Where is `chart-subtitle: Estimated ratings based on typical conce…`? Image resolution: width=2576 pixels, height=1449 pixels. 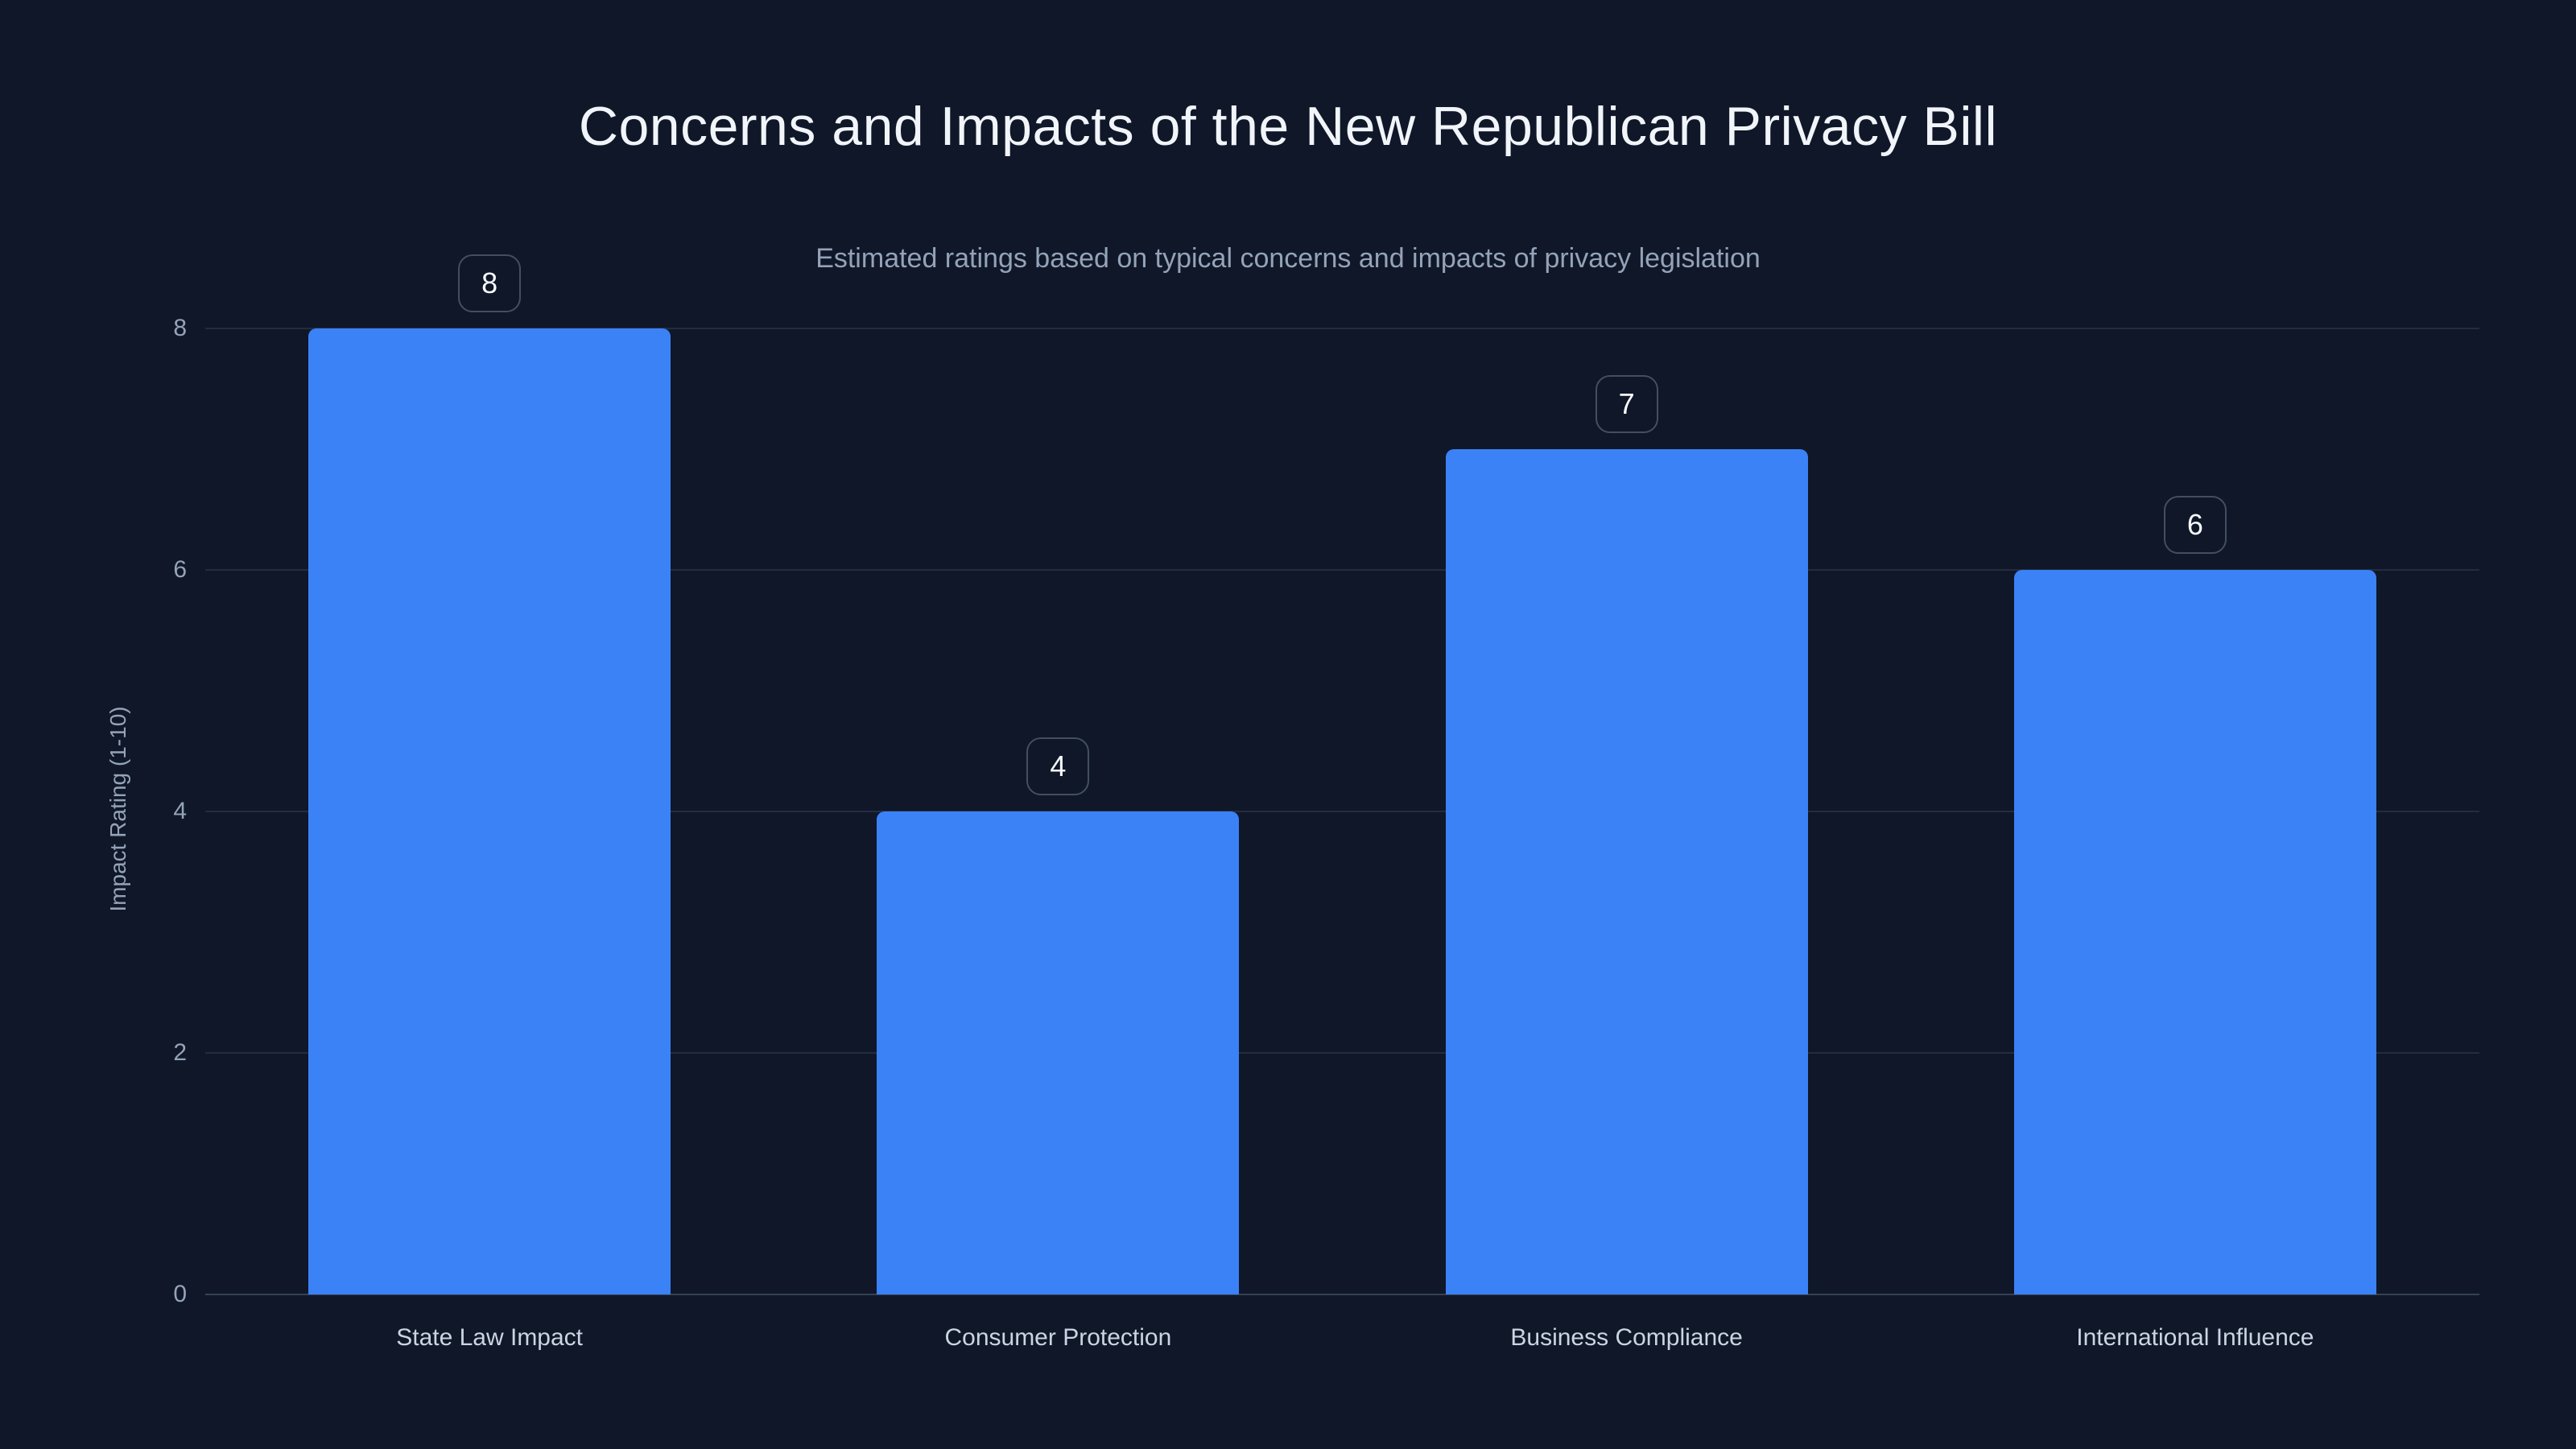
chart-subtitle: Estimated ratings based on typical conce… is located at coordinates (1288, 258).